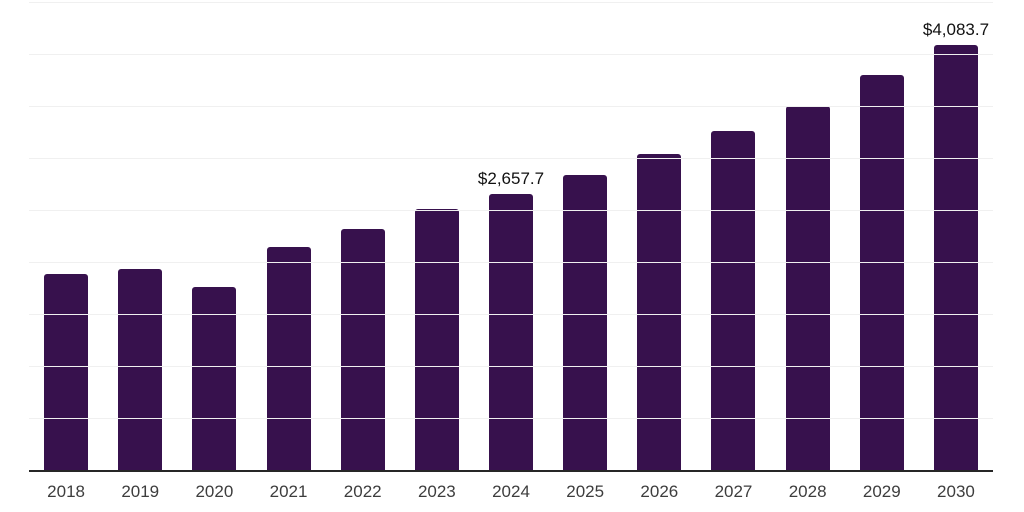  I want to click on bar-2029, so click(881, 272).